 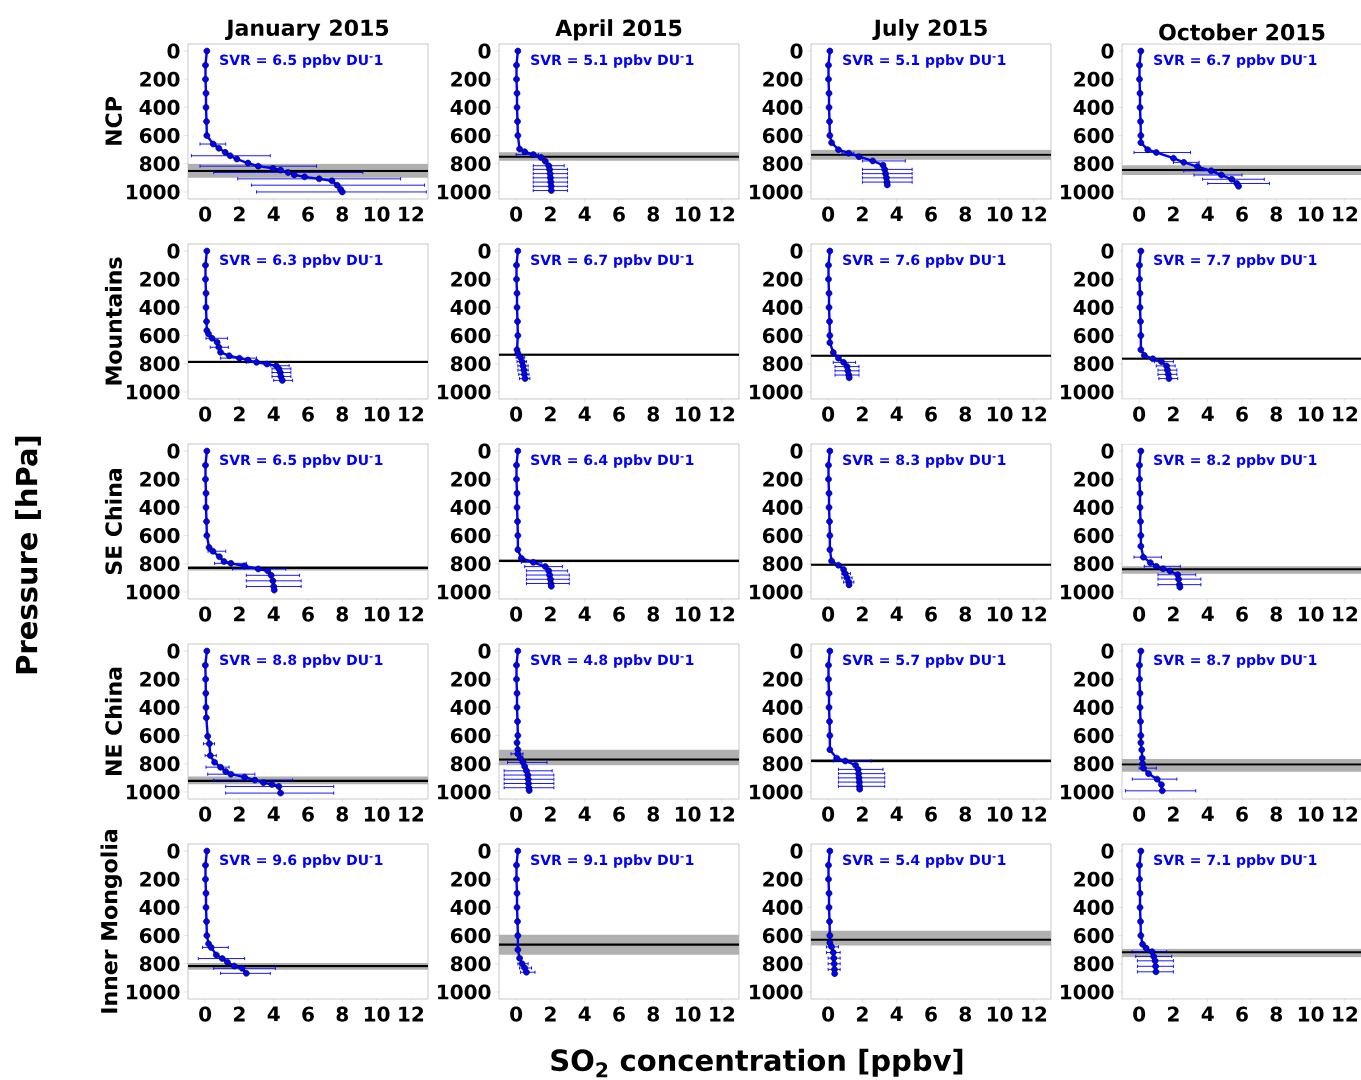 What do you see at coordinates (924, 461) in the screenshot?
I see `annotation: SVR = 8.3 ppbv DU$^{-}$1` at bounding box center [924, 461].